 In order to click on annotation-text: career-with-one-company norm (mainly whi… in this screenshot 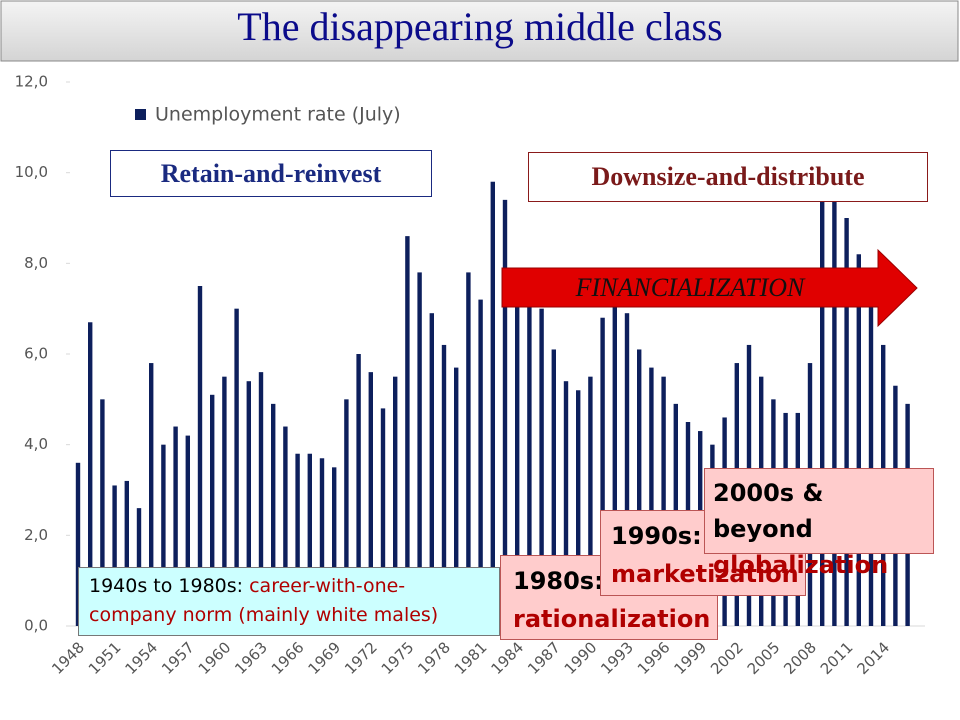, I will do `click(264, 600)`.